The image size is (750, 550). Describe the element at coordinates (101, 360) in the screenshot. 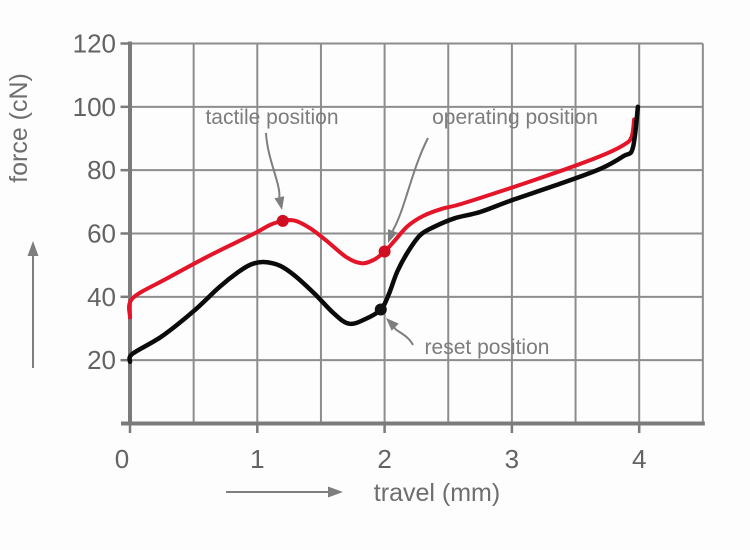

I see `y-tick-label: 20` at that location.